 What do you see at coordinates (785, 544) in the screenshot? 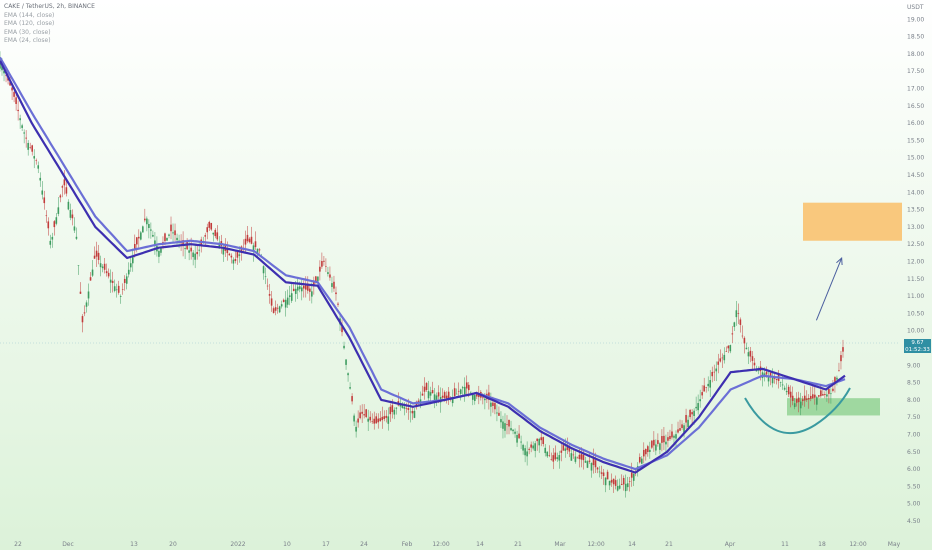
I see `time-tick-label: 11` at bounding box center [785, 544].